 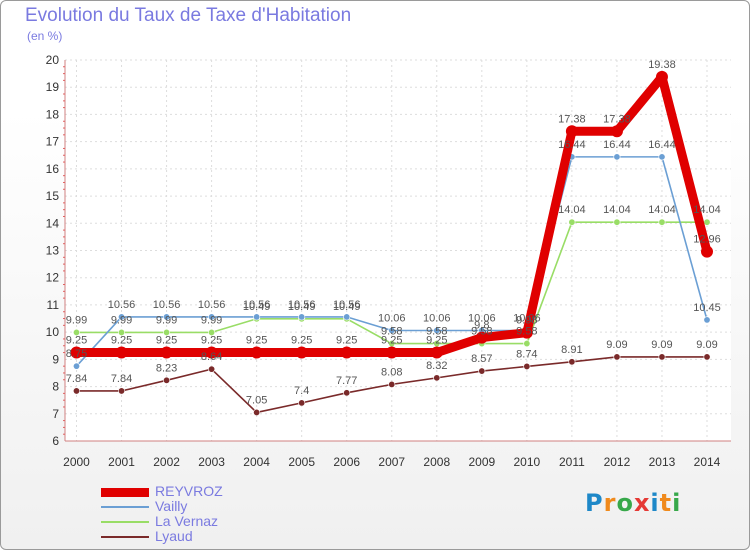 What do you see at coordinates (256, 400) in the screenshot?
I see `data-label: 7.05` at bounding box center [256, 400].